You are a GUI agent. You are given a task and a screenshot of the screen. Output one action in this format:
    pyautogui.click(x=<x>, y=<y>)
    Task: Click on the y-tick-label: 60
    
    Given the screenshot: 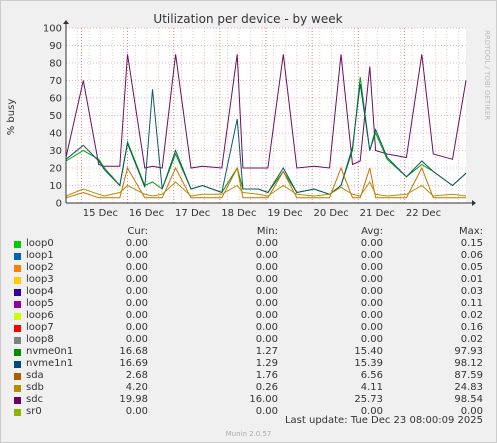 What is the action you would take?
    pyautogui.click(x=55, y=99)
    